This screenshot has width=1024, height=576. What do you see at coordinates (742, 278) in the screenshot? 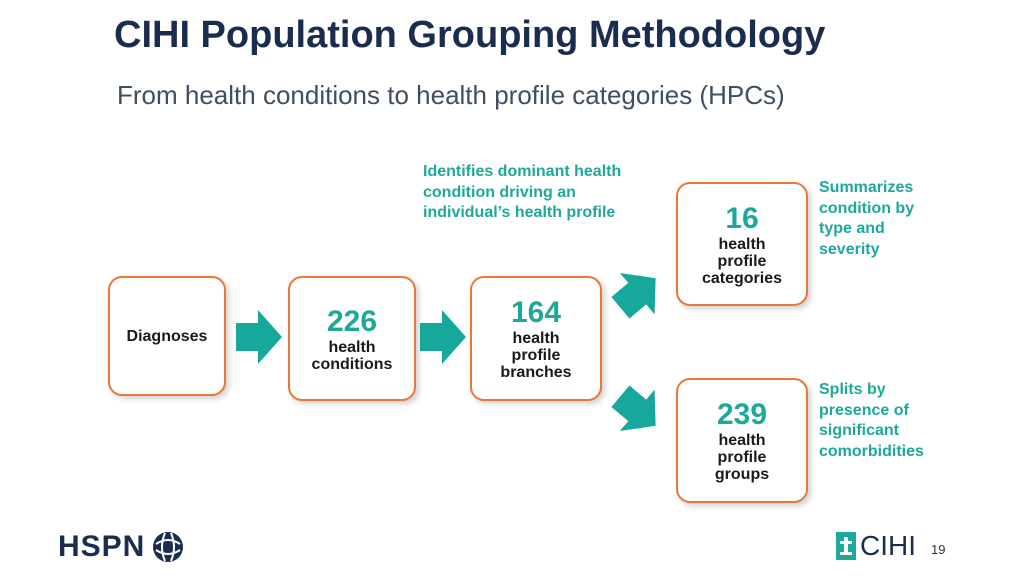
I see `categories-label-line: categories` at bounding box center [742, 278].